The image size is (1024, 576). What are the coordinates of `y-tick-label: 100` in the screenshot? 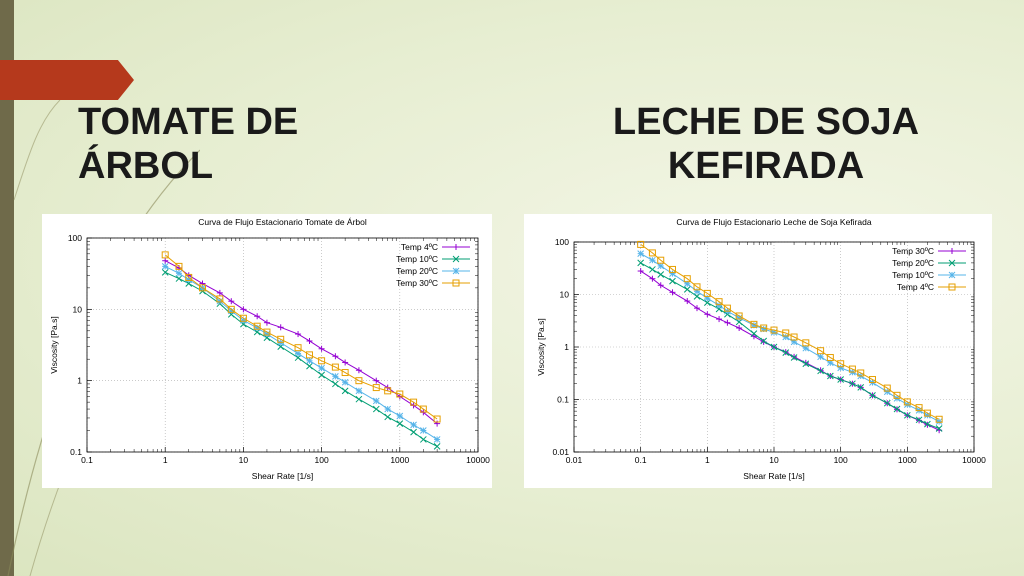 It's located at (75, 238).